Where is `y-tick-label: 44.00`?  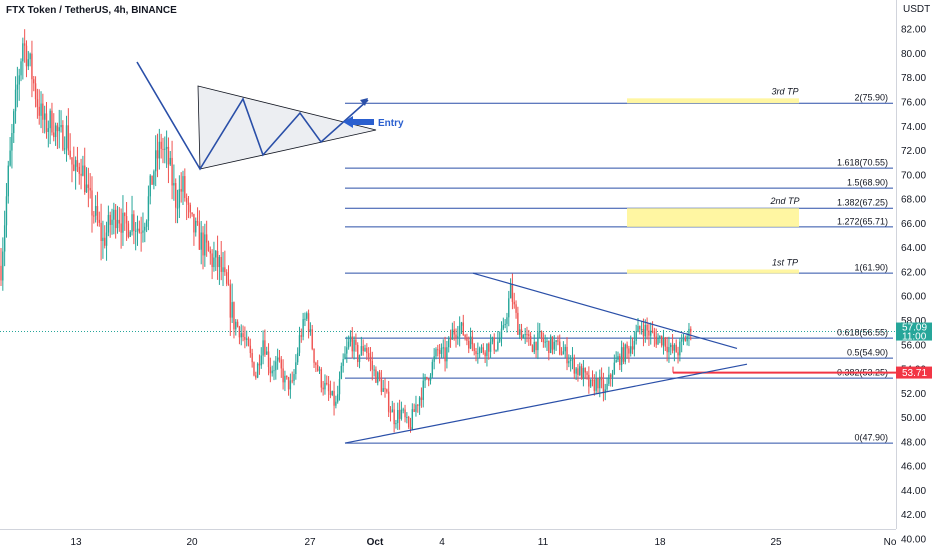
y-tick-label: 44.00 is located at coordinates (913, 491).